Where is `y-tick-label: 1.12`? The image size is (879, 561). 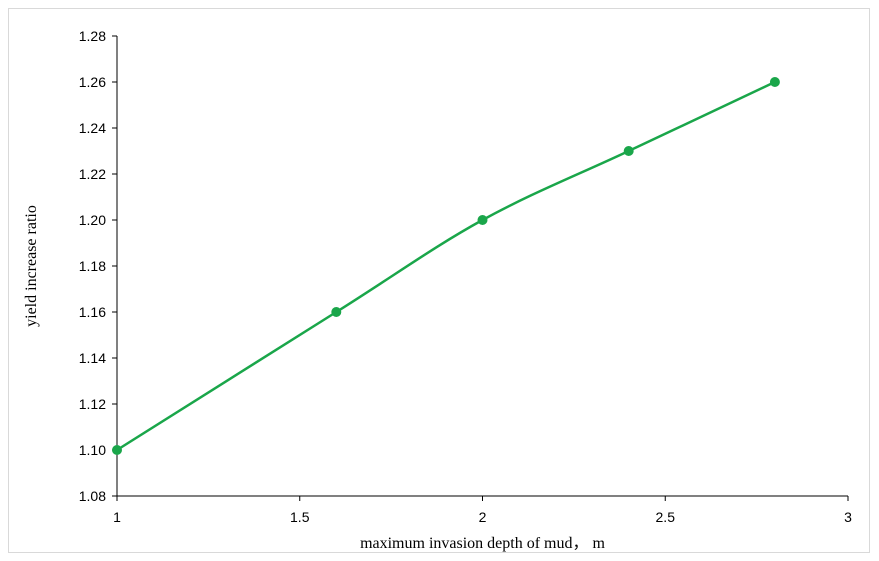 y-tick-label: 1.12 is located at coordinates (92, 404).